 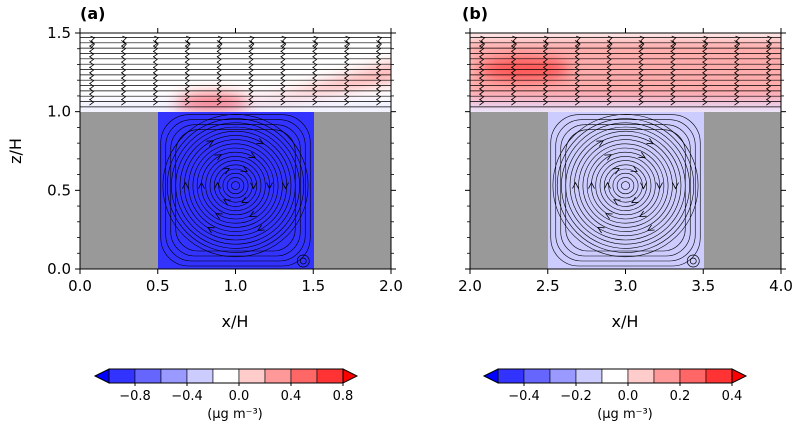 I want to click on x-tick-label: 1.0, so click(x=236, y=286).